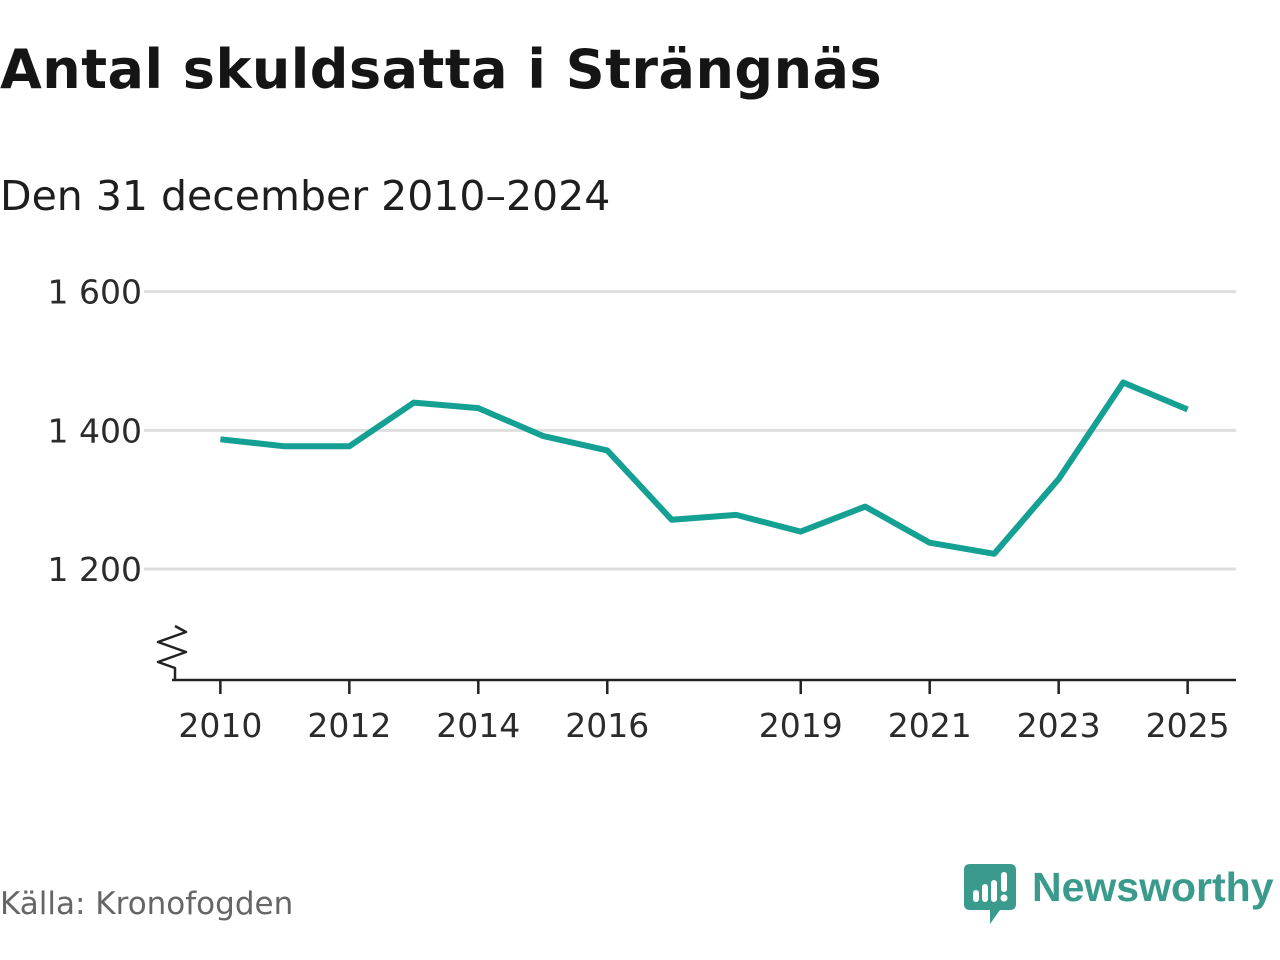 The height and width of the screenshot is (960, 1280). Describe the element at coordinates (220, 725) in the screenshot. I see `x-tick-label: 2010` at that location.